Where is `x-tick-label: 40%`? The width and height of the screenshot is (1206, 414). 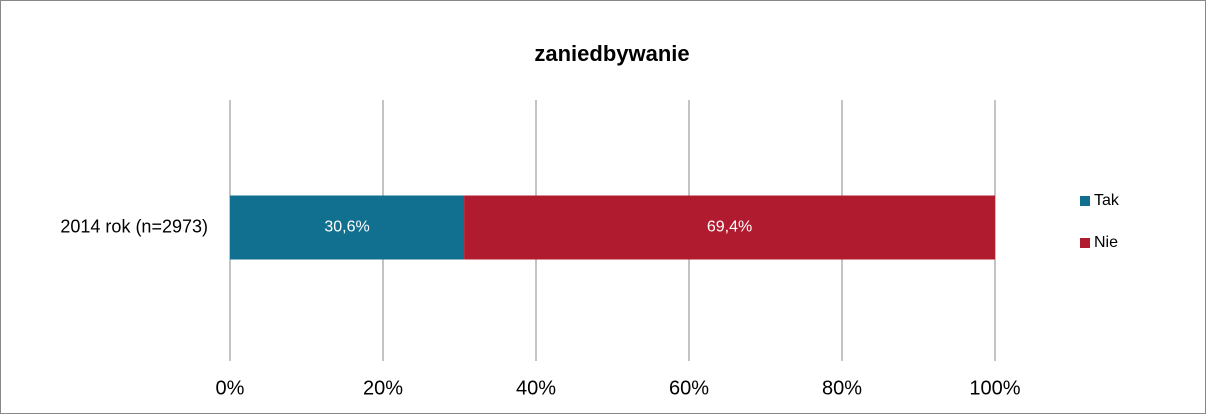
x-tick-label: 40% is located at coordinates (536, 388).